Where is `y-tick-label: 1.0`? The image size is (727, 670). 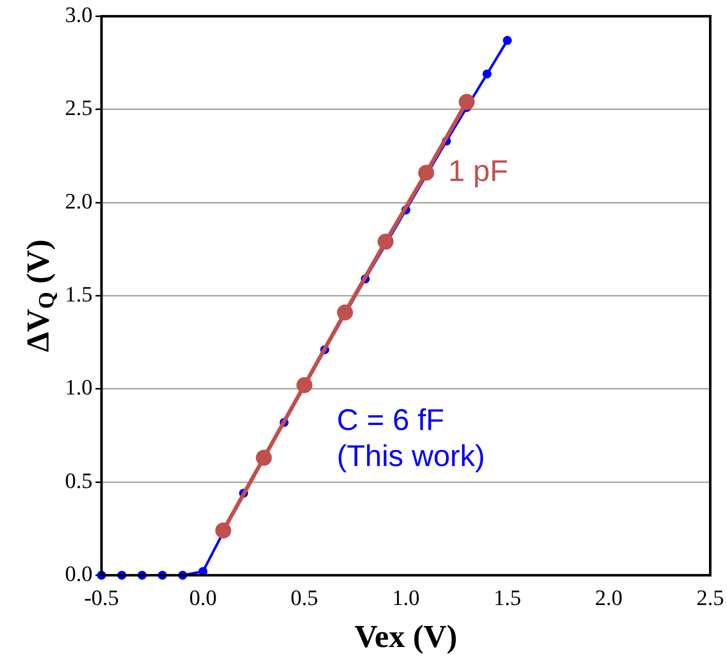
y-tick-label: 1.0 is located at coordinates (78, 387).